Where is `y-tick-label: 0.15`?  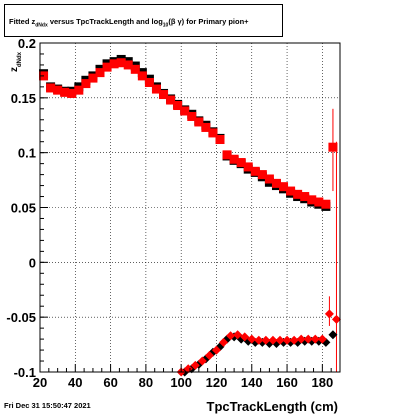 y-tick-label: 0.15 is located at coordinates (23, 98).